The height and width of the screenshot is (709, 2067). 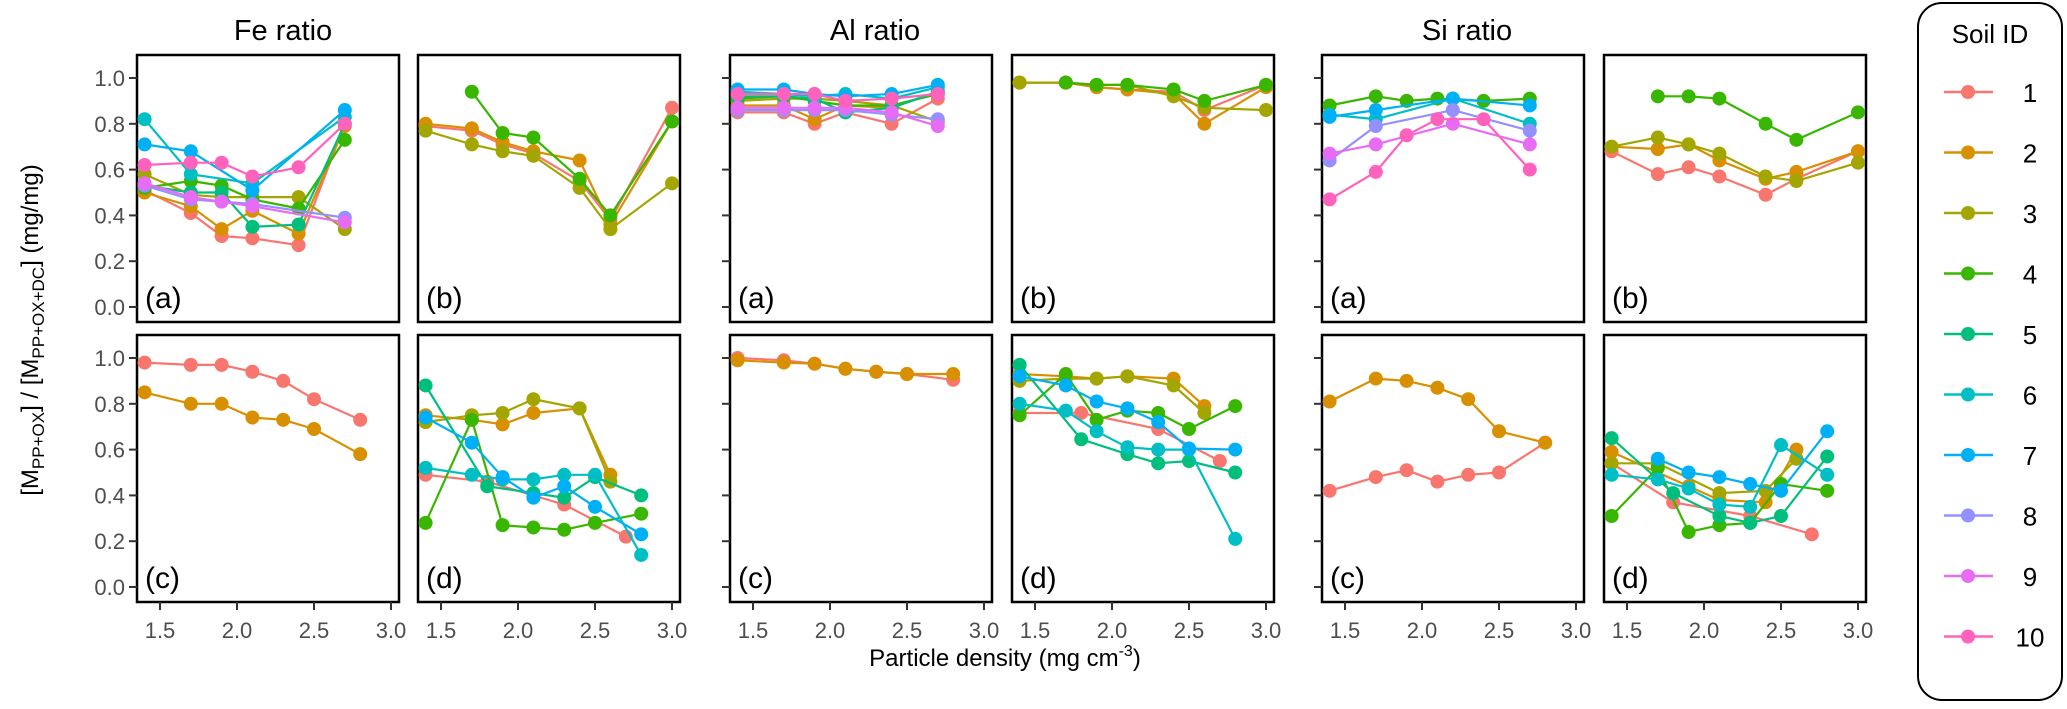 I want to click on panel-frame, so click(x=549, y=188).